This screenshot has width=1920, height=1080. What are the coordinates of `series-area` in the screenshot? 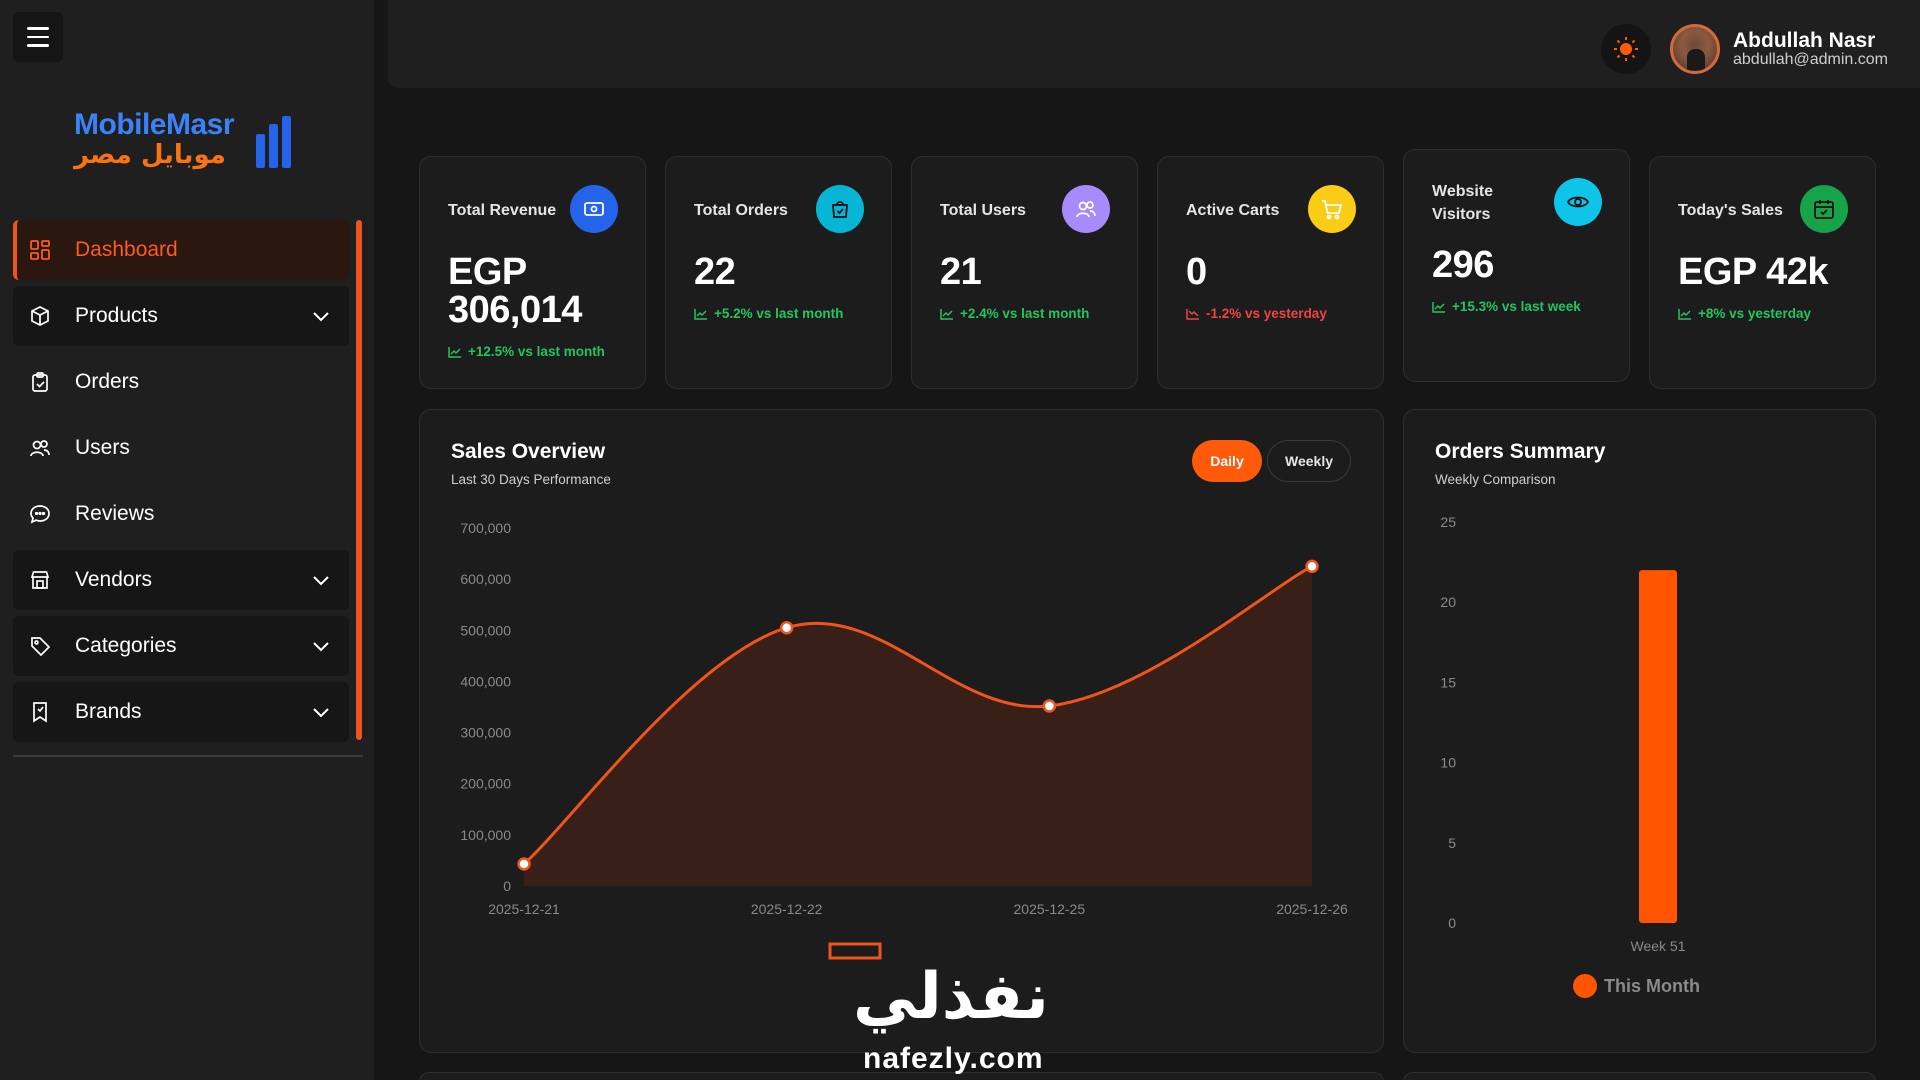 It's located at (918, 726).